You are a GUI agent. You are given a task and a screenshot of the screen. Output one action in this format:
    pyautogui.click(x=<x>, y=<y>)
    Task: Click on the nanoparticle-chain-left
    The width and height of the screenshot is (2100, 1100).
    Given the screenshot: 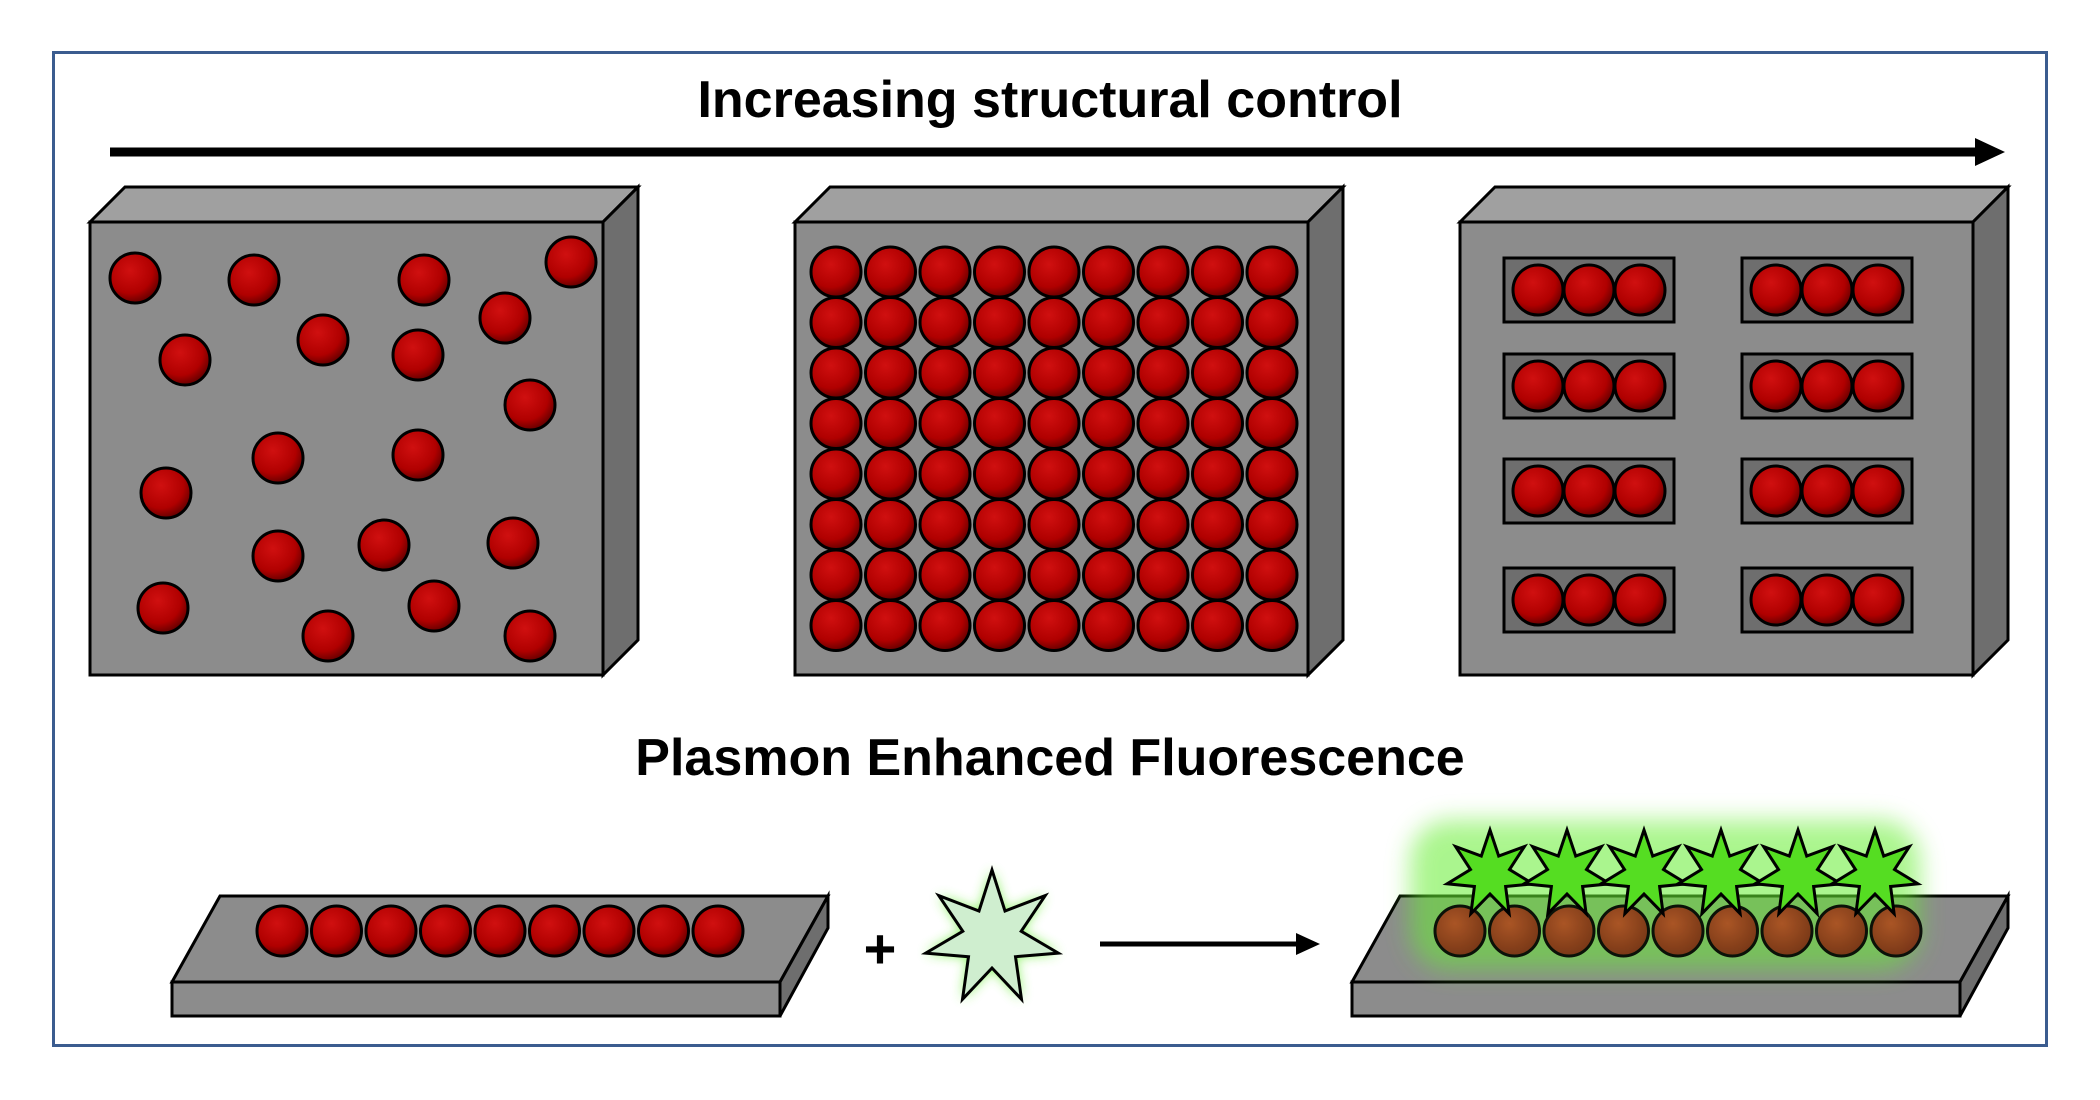 What is the action you would take?
    pyautogui.click(x=500, y=931)
    